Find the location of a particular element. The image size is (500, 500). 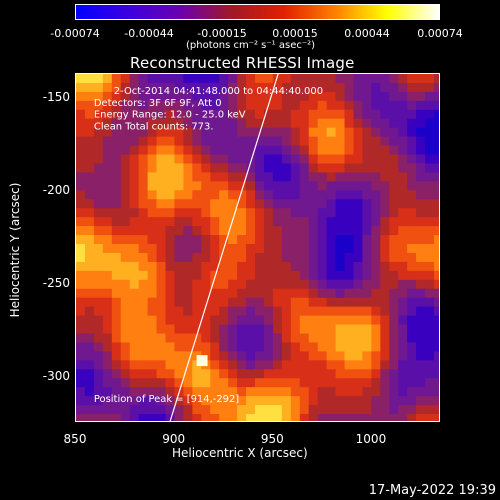

colorbar-tick-label: -0.00074 is located at coordinates (75, 33).